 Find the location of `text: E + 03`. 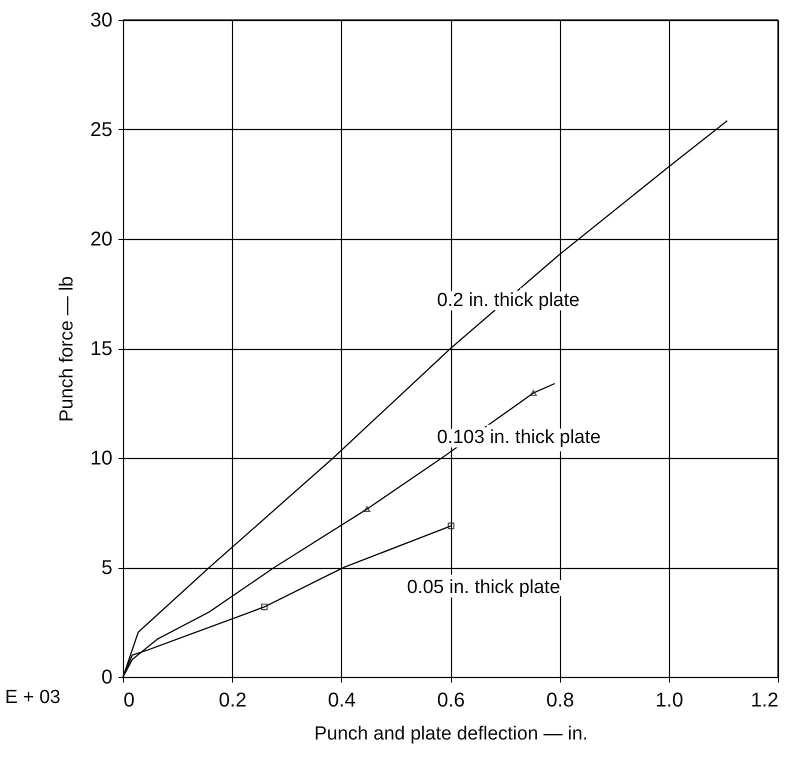

text: E + 03 is located at coordinates (32, 697).